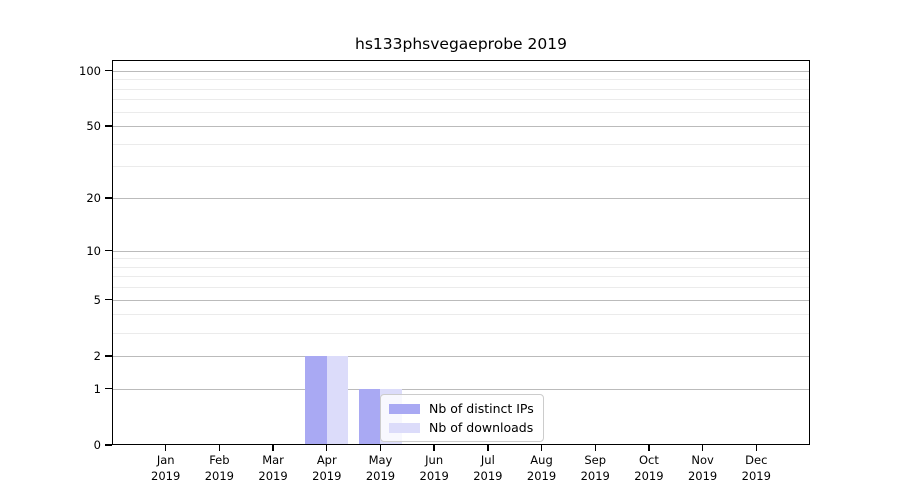  Describe the element at coordinates (97, 445) in the screenshot. I see `y-tick-label: 0` at that location.